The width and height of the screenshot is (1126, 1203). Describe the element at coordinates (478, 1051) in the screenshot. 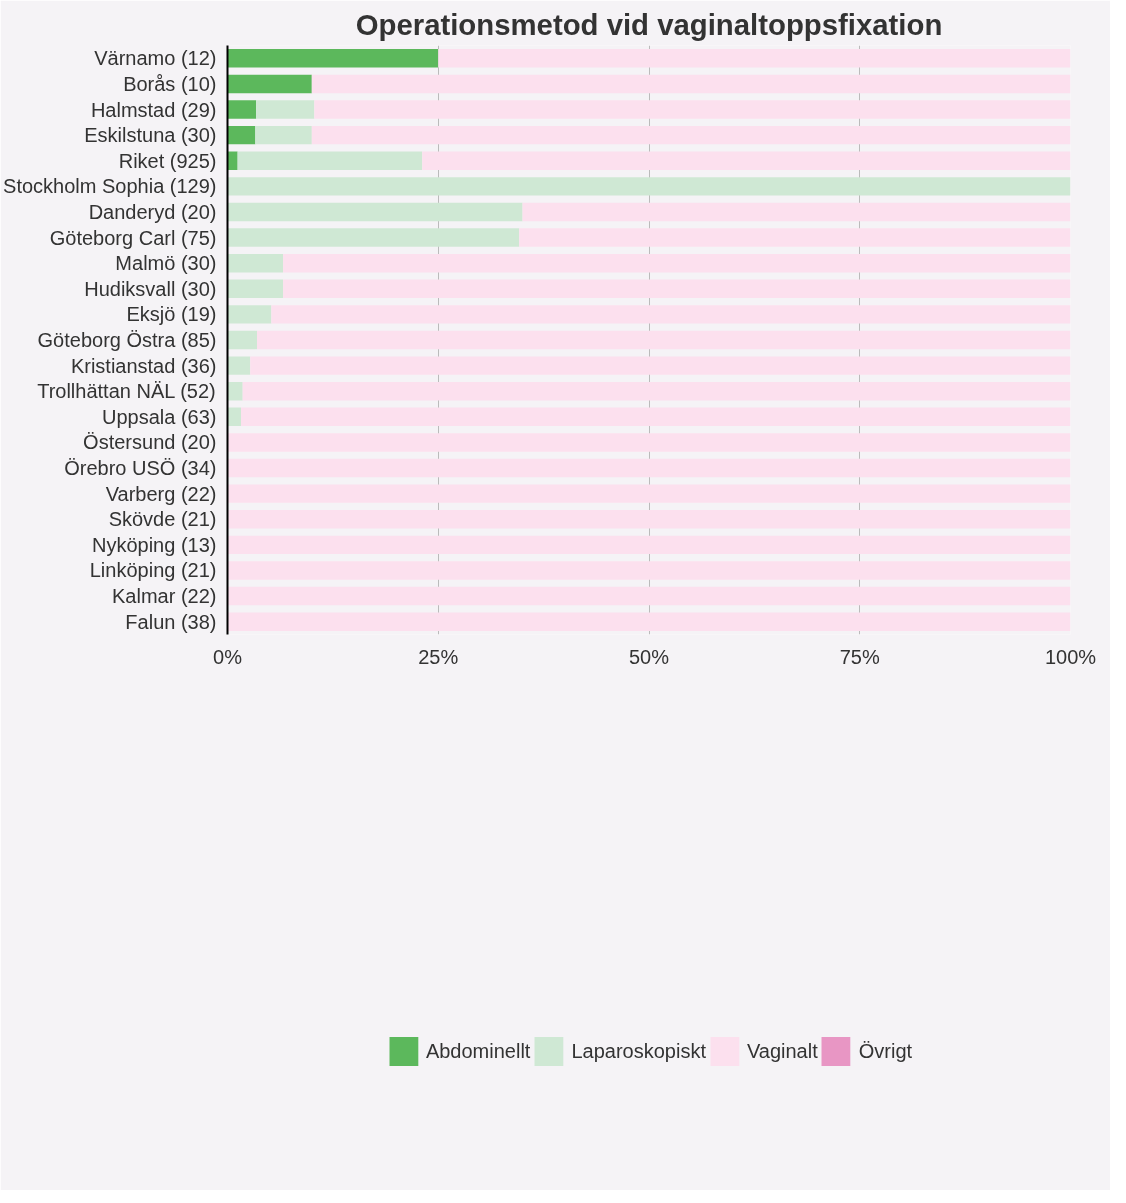

I see `legend-label: Abdominellt` at that location.